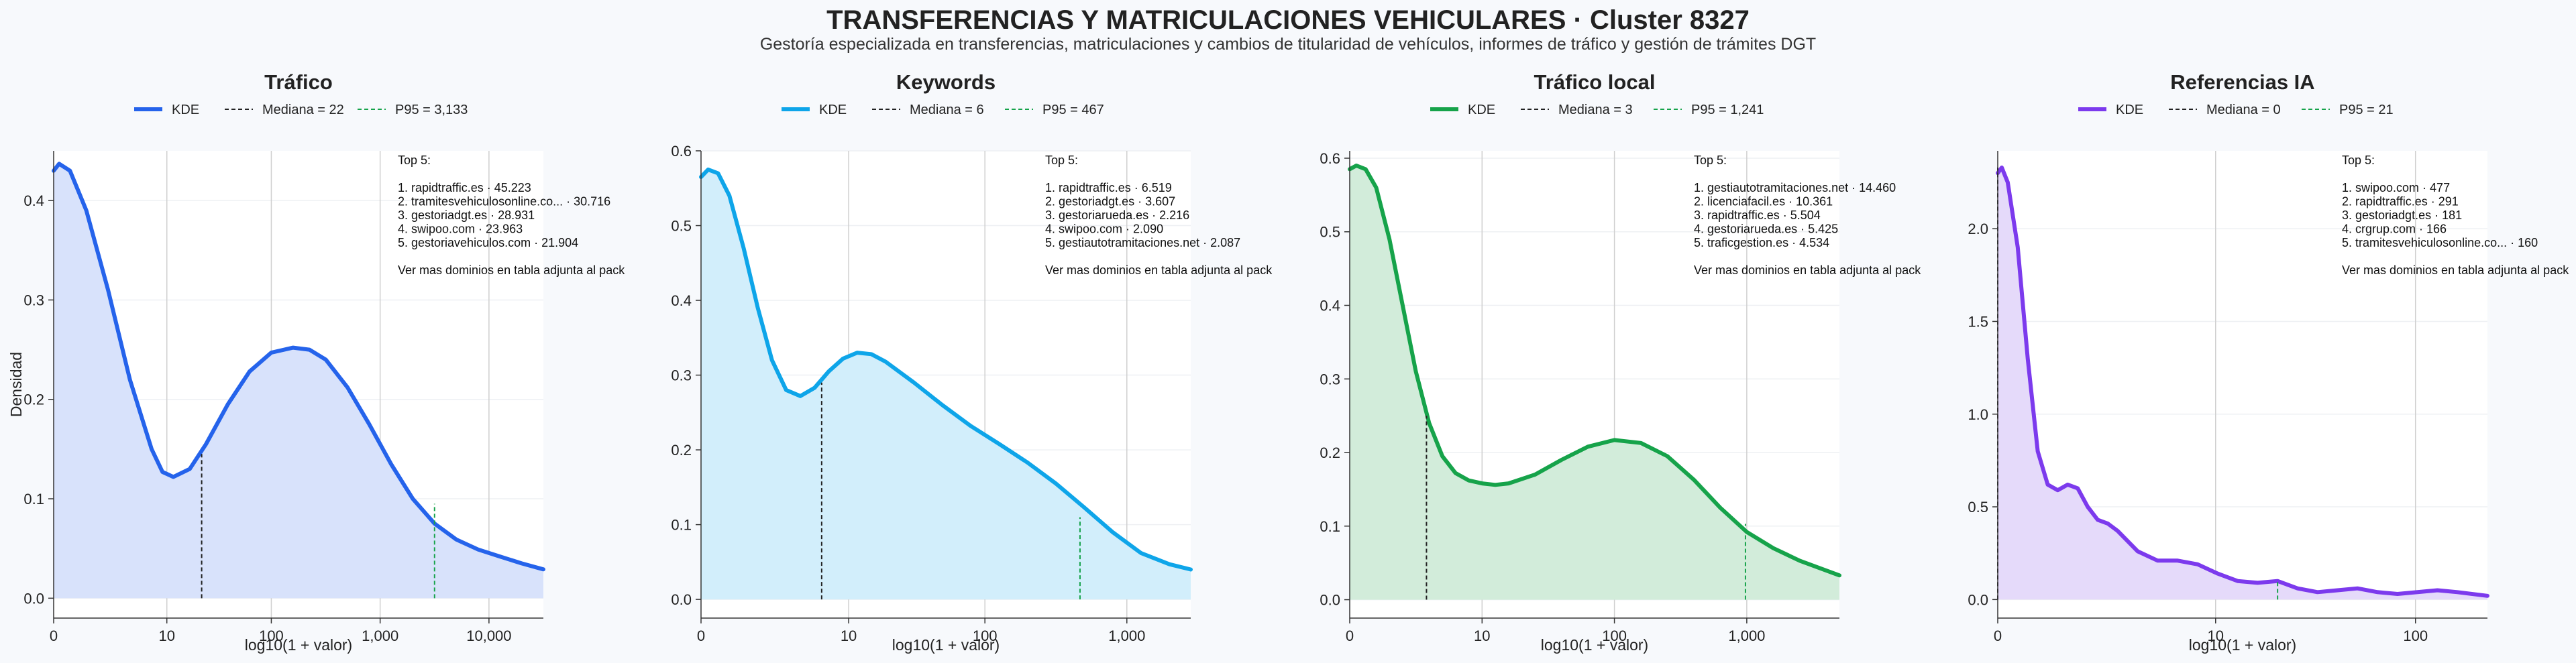 The image size is (2576, 663). What do you see at coordinates (464, 188) in the screenshot?
I see `annotation-line: 1. rapidtraffic.es · 45.223` at bounding box center [464, 188].